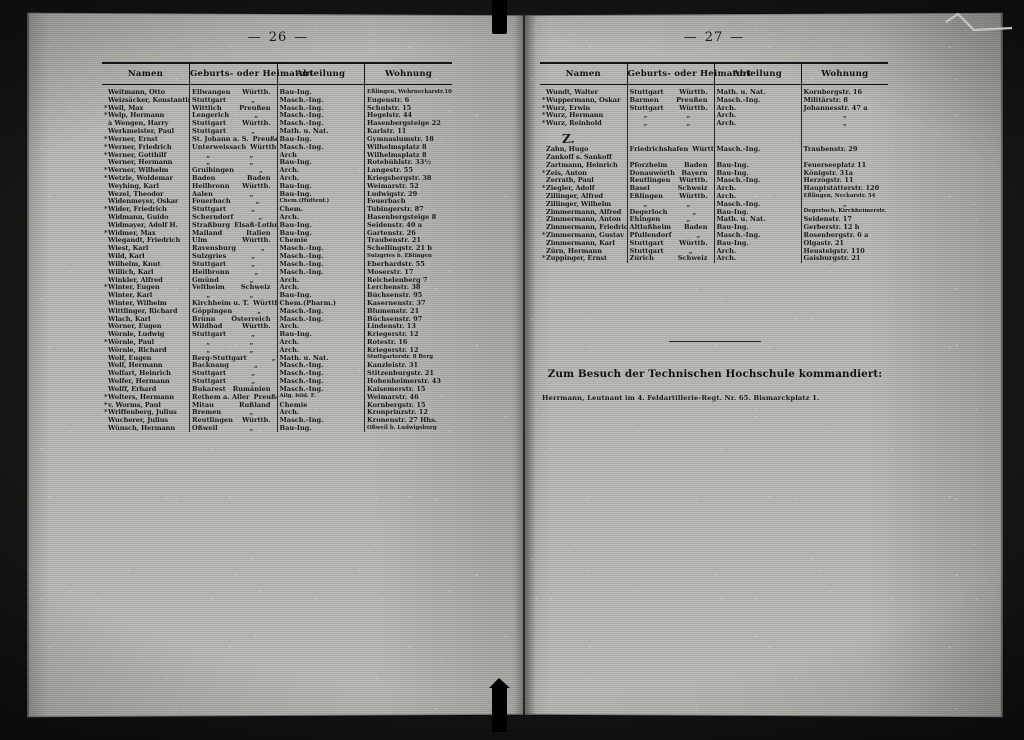 This screenshot has height=740, width=1024. Describe the element at coordinates (233, 311) in the screenshot. I see `cell-birthplace: Göppingen „` at that location.